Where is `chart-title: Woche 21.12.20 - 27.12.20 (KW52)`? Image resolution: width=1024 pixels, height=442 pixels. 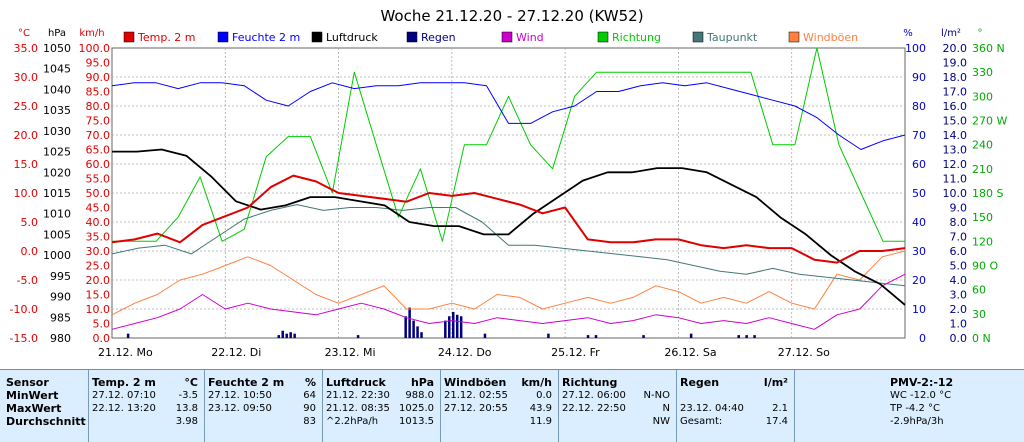 chart-title: Woche 21.12.20 - 27.12.20 (KW52) is located at coordinates (511, 16).